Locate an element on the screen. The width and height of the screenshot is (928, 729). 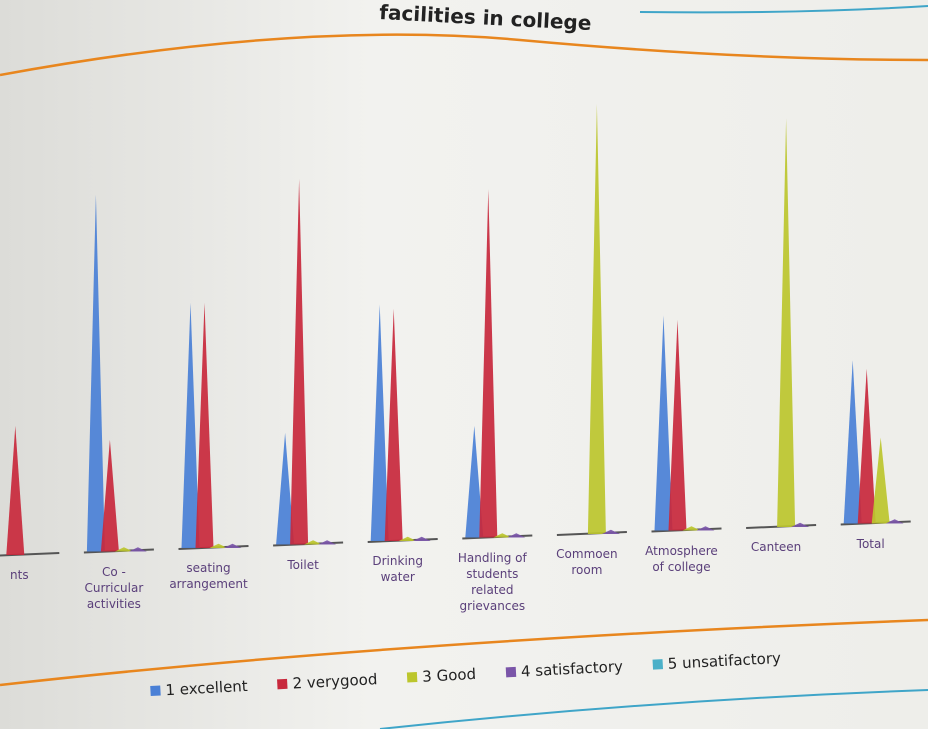
x-tick-label: Canteen is located at coordinates (776, 547).